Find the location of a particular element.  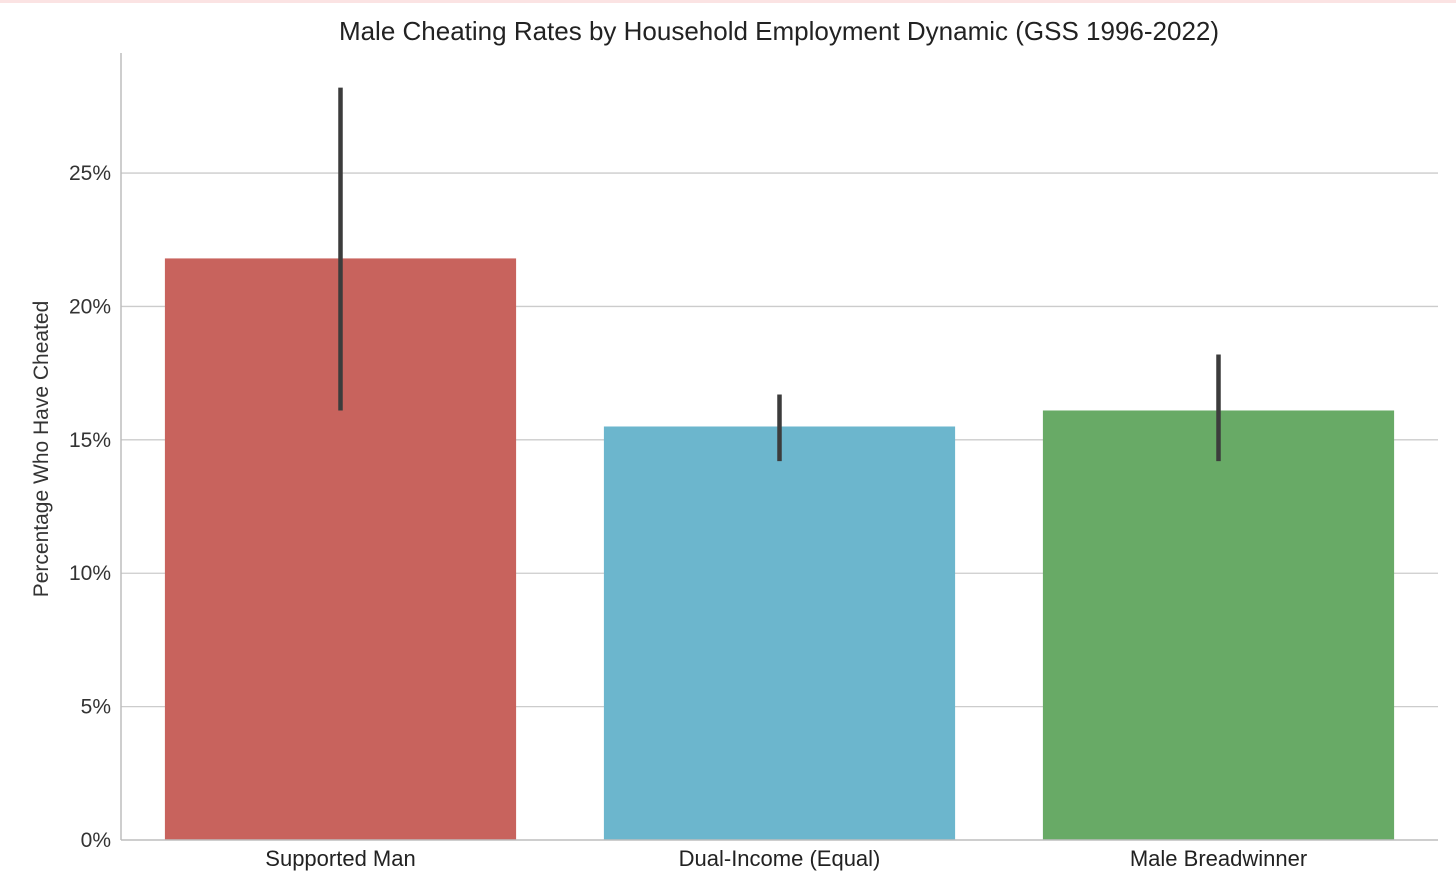

x-tick-label: Dual-Income (Equal) is located at coordinates (780, 858).